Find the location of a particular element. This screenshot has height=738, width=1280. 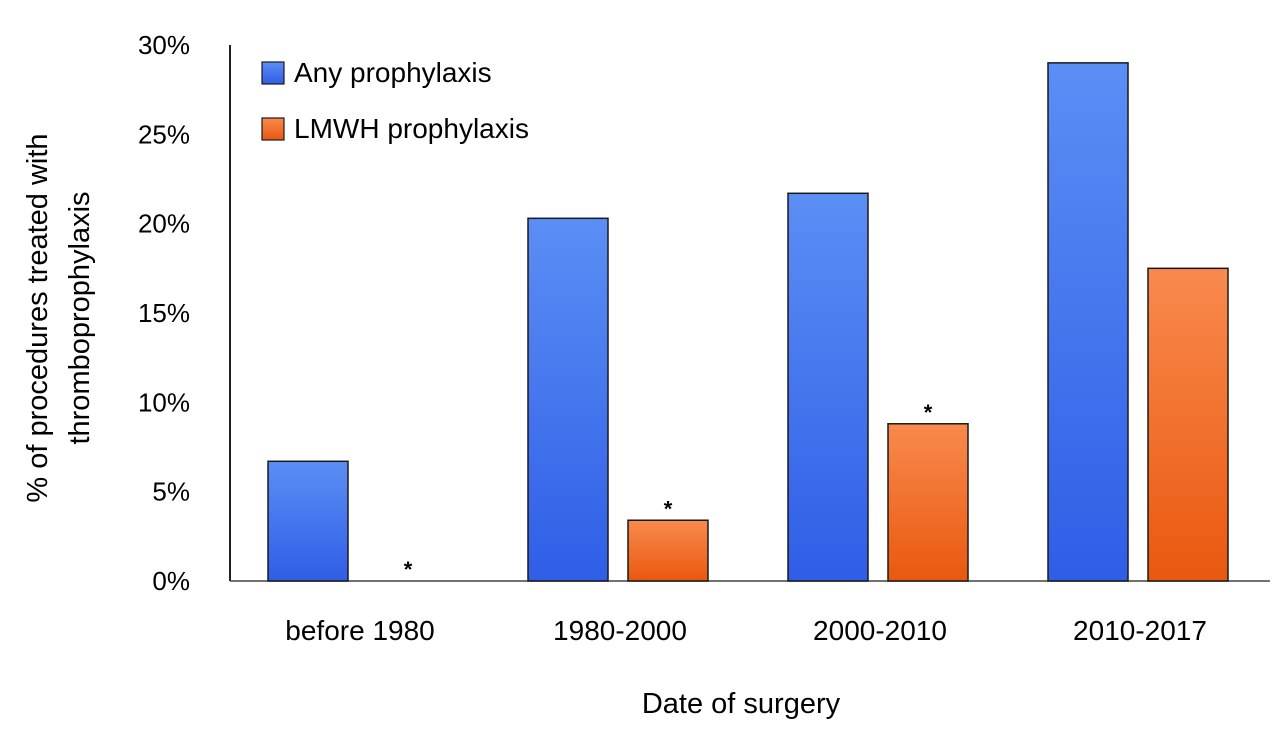

annotations: * * * is located at coordinates (668, 491).